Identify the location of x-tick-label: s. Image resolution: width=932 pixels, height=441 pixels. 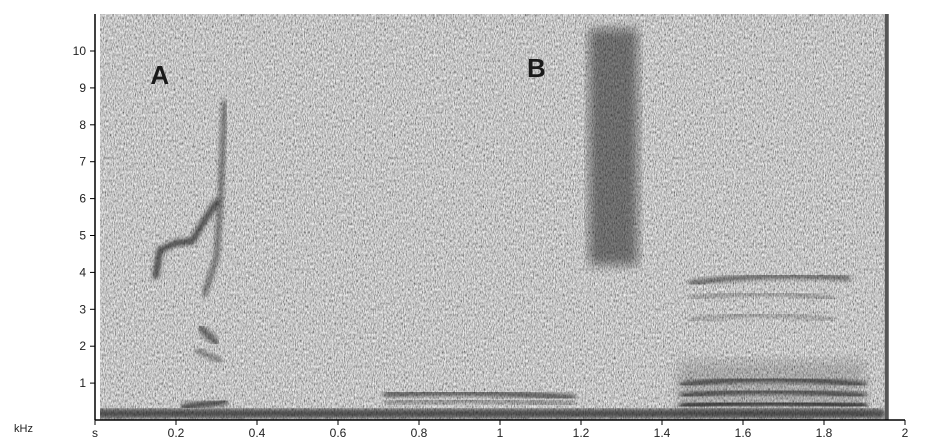
(95, 433).